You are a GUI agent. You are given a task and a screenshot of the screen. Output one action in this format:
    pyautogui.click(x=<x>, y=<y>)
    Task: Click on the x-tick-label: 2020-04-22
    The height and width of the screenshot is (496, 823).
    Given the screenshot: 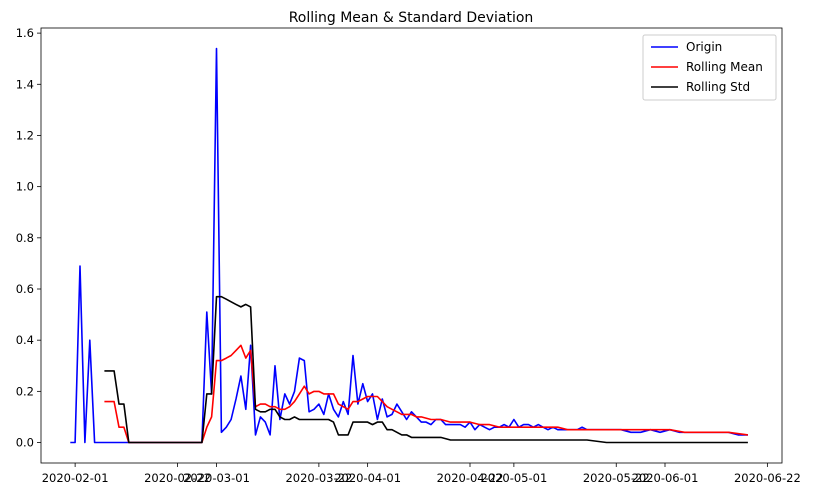 What is the action you would take?
    pyautogui.click(x=470, y=478)
    